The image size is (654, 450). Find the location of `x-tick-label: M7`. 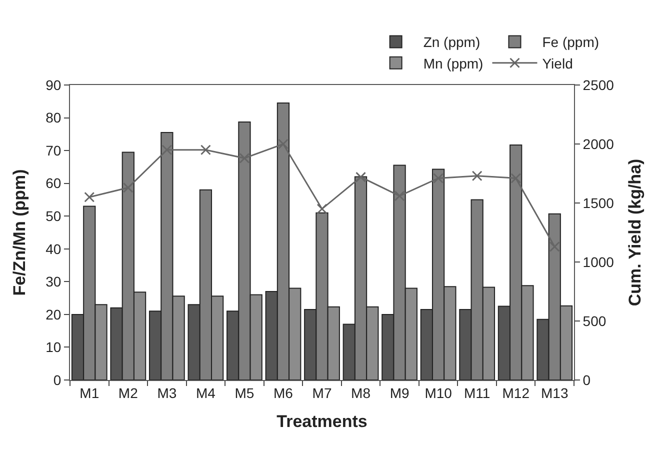

x-tick-label: M7 is located at coordinates (322, 392).